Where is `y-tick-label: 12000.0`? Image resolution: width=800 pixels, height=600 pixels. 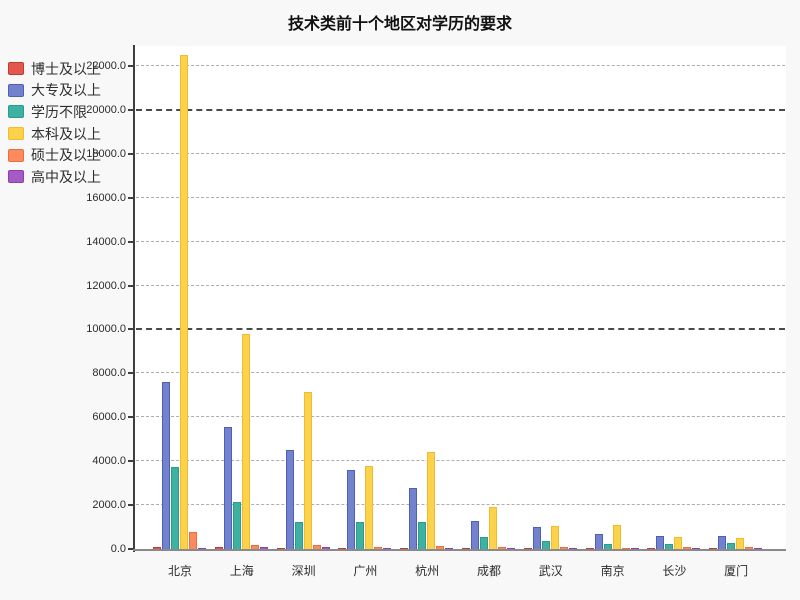
y-tick-label: 12000.0 is located at coordinates (106, 285).